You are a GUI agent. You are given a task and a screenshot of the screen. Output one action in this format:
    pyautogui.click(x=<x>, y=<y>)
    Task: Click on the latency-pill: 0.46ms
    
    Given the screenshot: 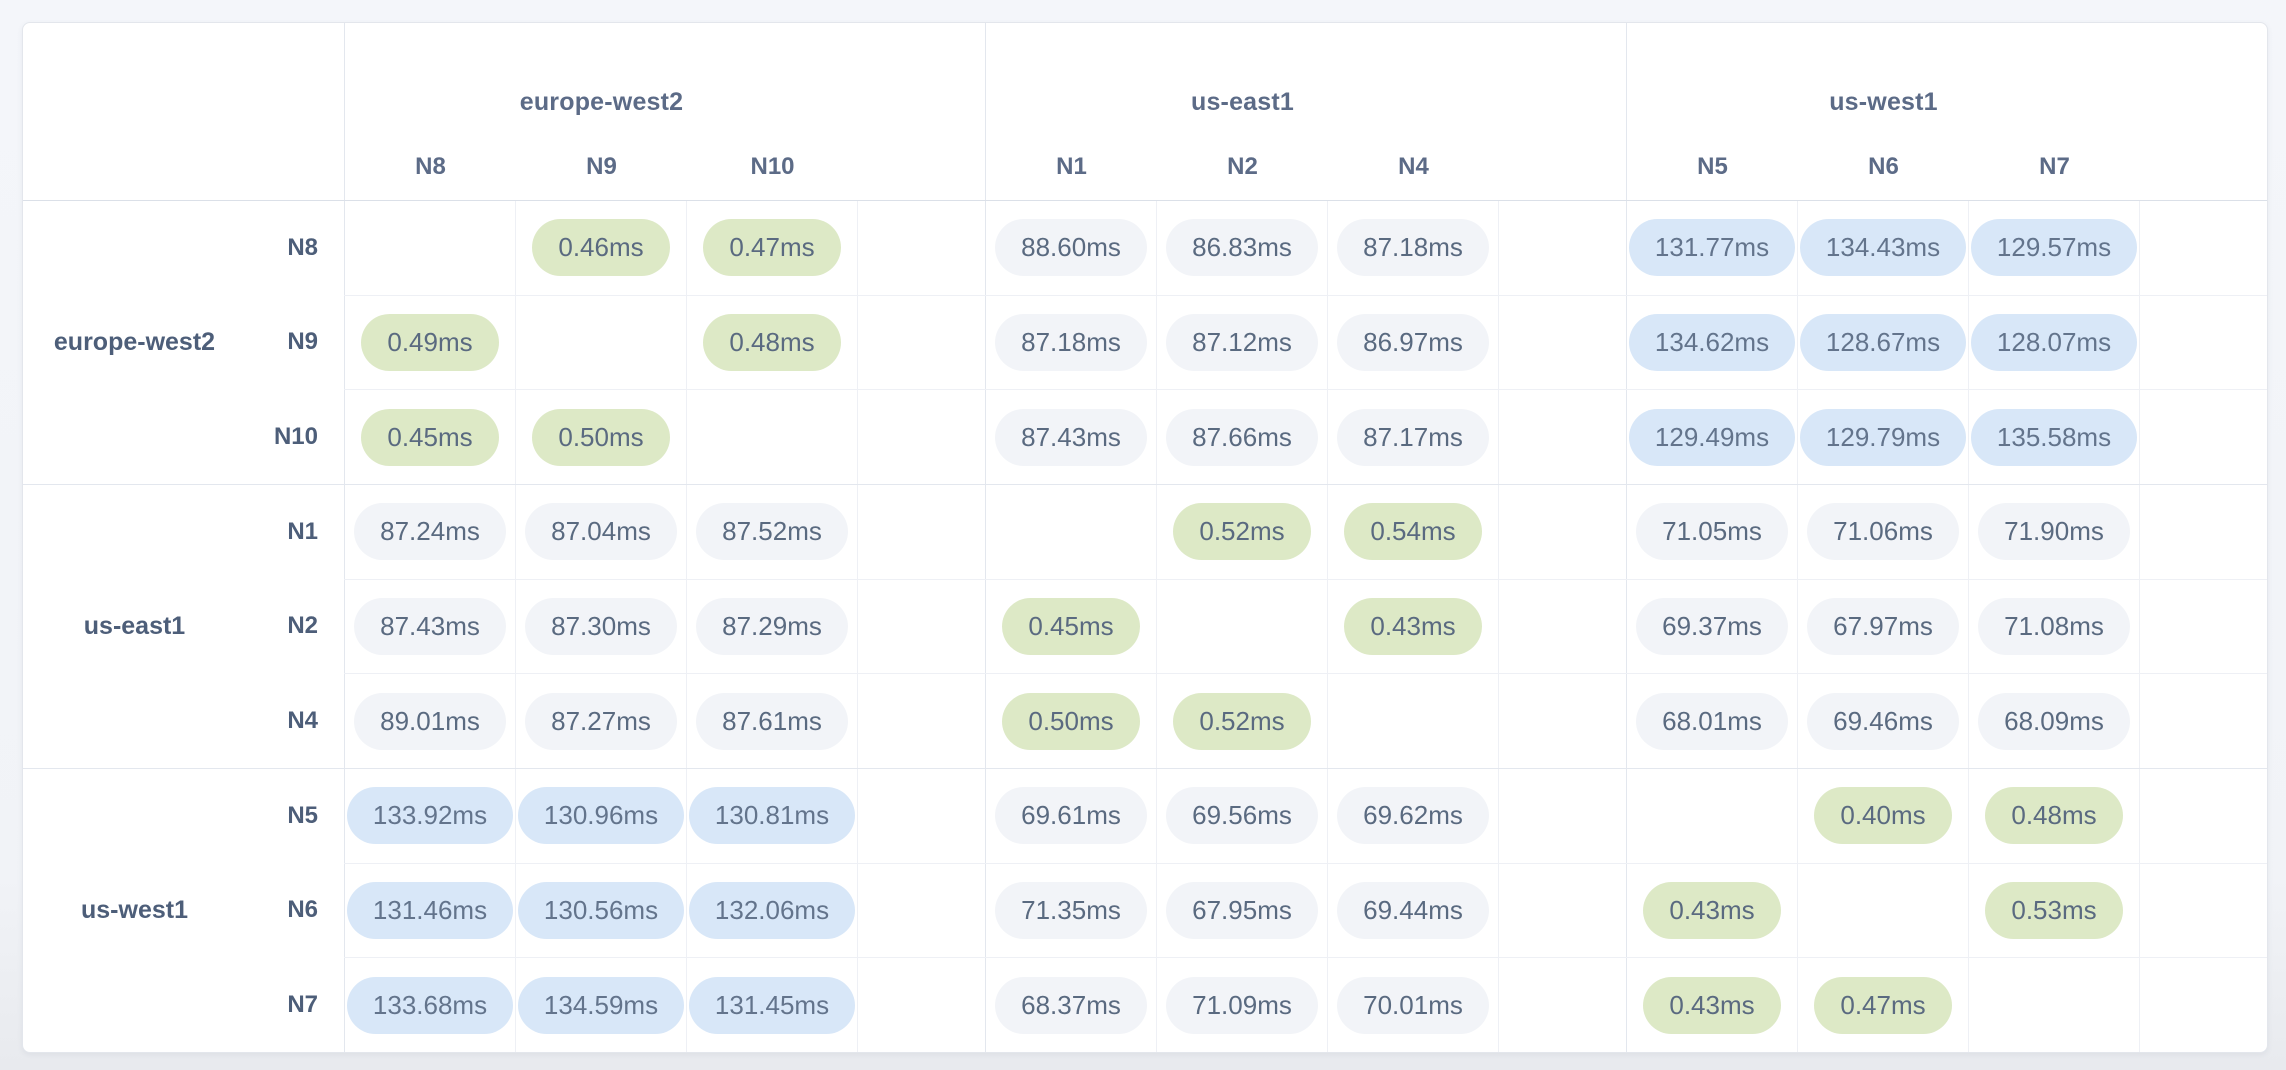 What is the action you would take?
    pyautogui.click(x=601, y=248)
    